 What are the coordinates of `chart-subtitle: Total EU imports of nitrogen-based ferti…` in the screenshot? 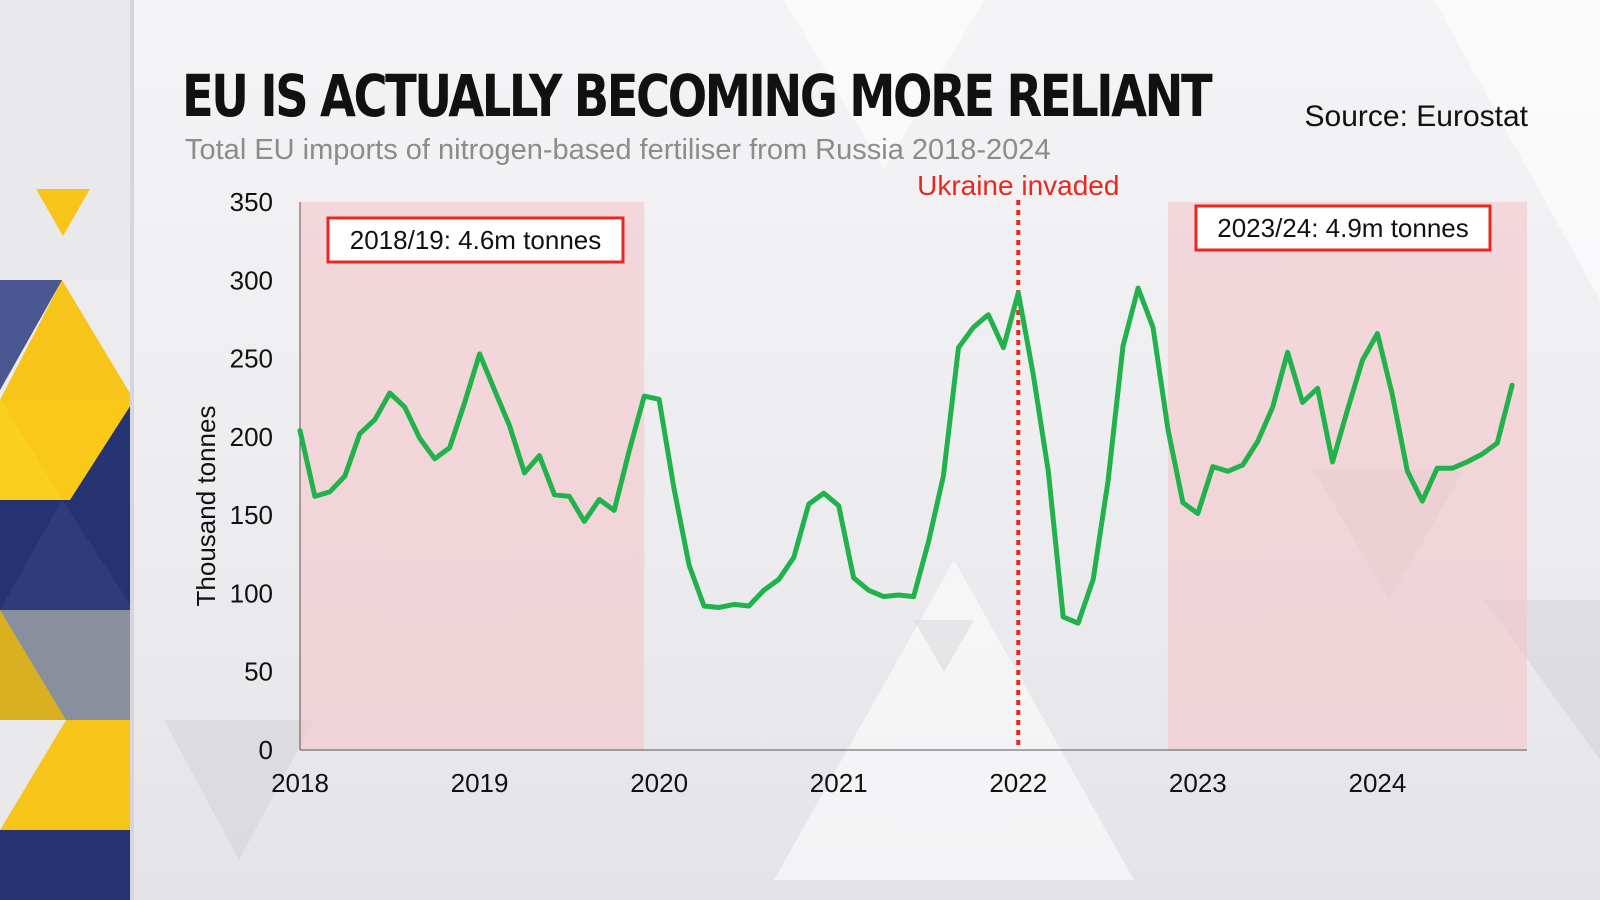 It's located at (618, 150).